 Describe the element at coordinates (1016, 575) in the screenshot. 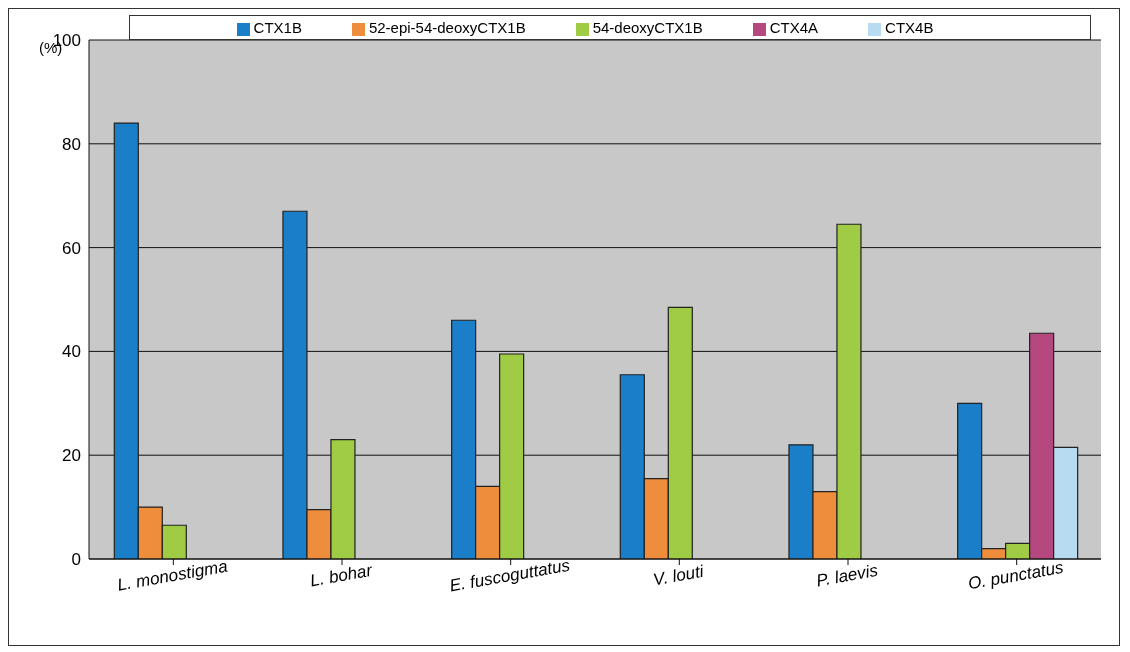

I see `x-tick-label: O. punctatus` at that location.